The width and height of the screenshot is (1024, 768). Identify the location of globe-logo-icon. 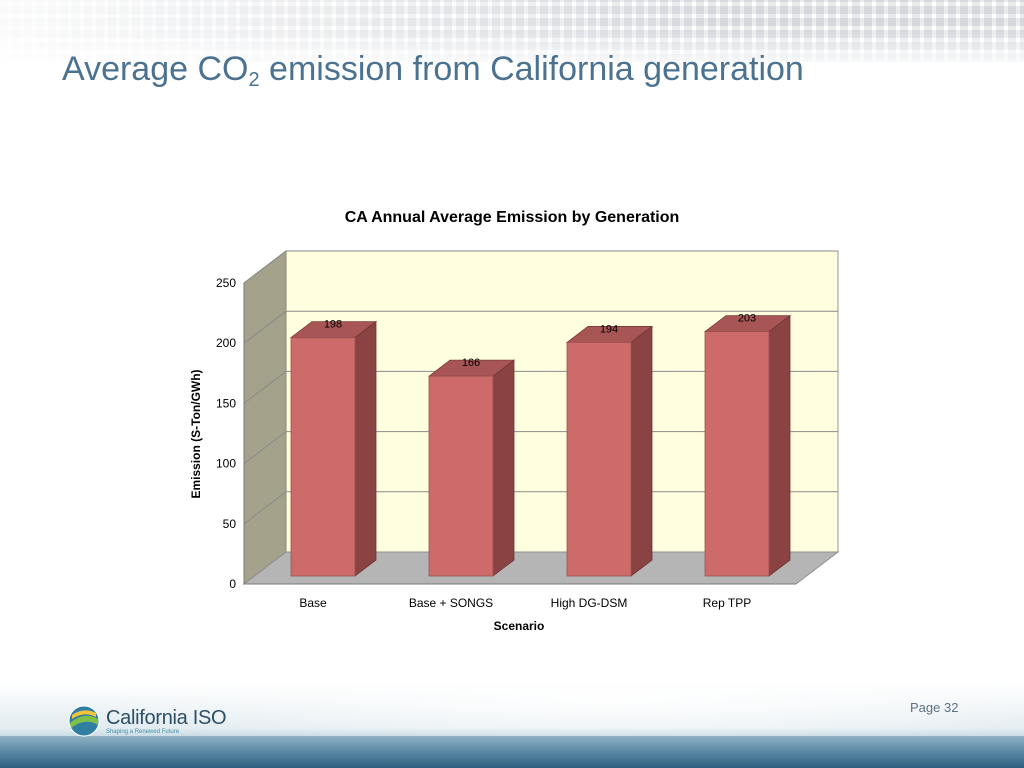
(84, 721).